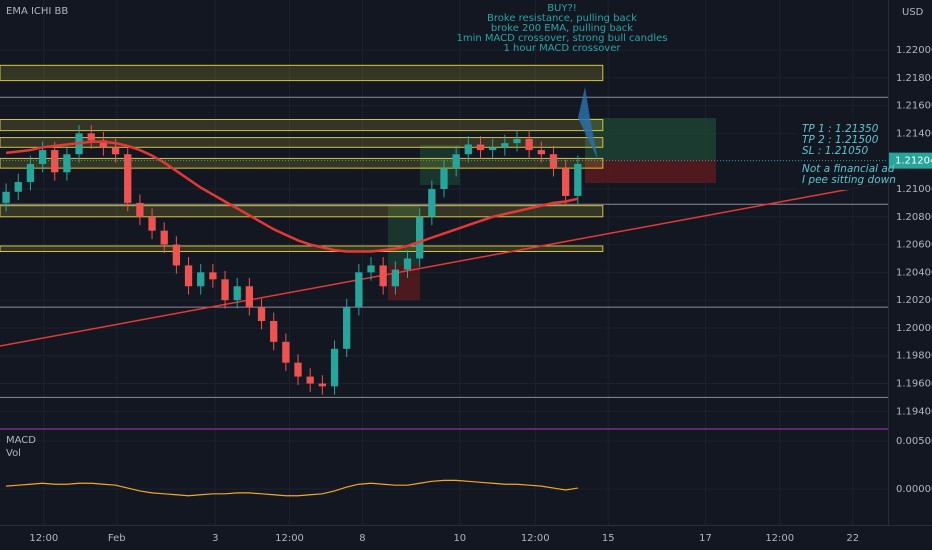 The width and height of the screenshot is (932, 550). What do you see at coordinates (292, 196) in the screenshot?
I see `ema-line` at bounding box center [292, 196].